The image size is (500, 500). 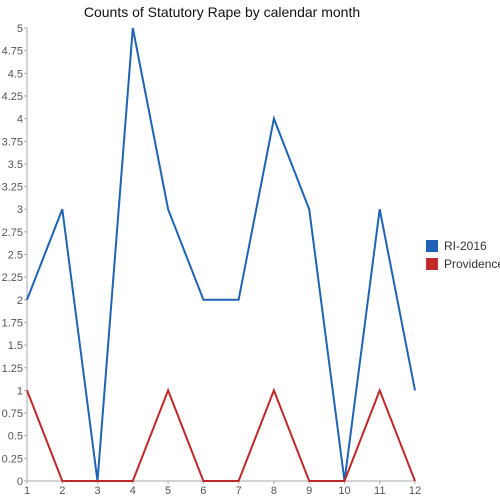 I want to click on x-tick-label: 1, so click(x=27, y=491).